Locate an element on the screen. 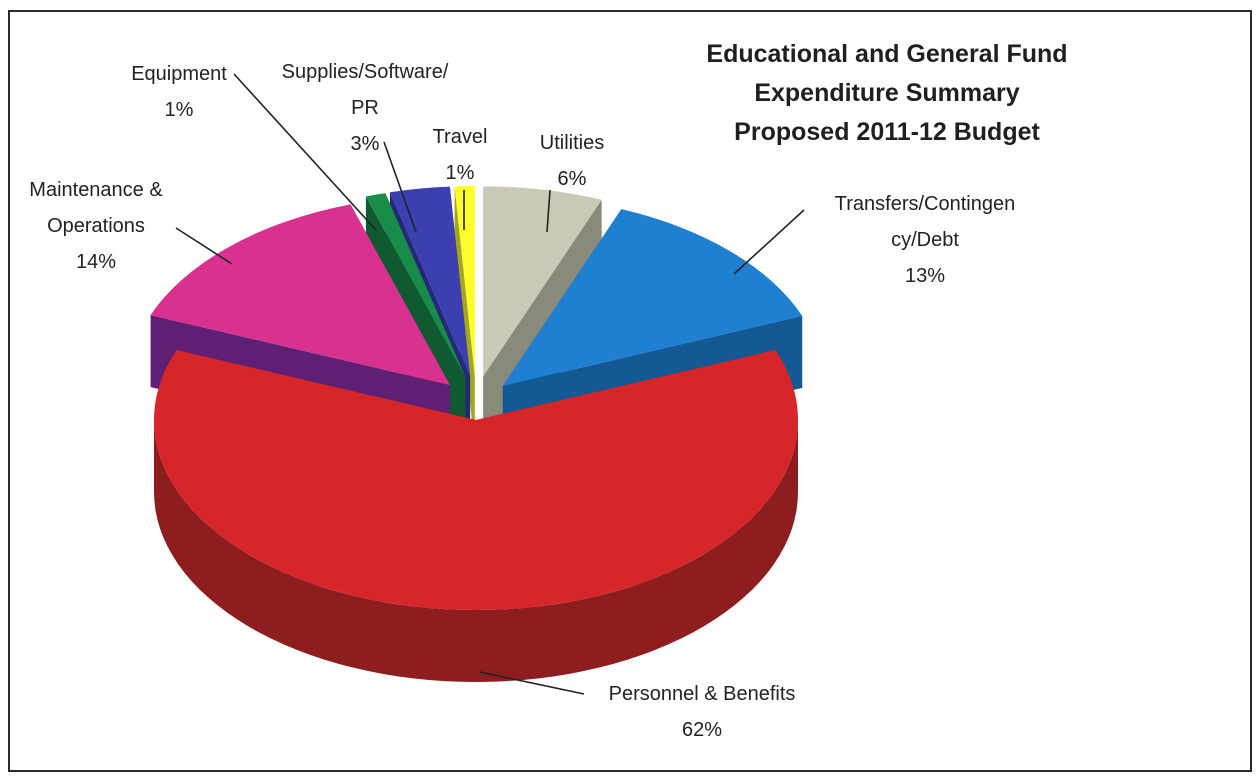  slice-label-4: Travel 1% is located at coordinates (460, 155).